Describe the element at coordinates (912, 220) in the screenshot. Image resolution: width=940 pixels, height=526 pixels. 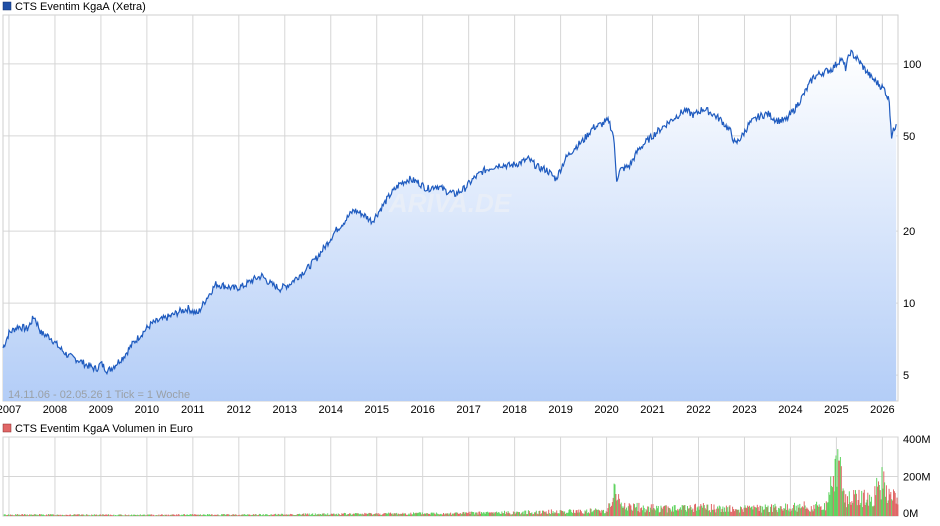
I see `price-y-axis: 5 10 20 50 100` at that location.